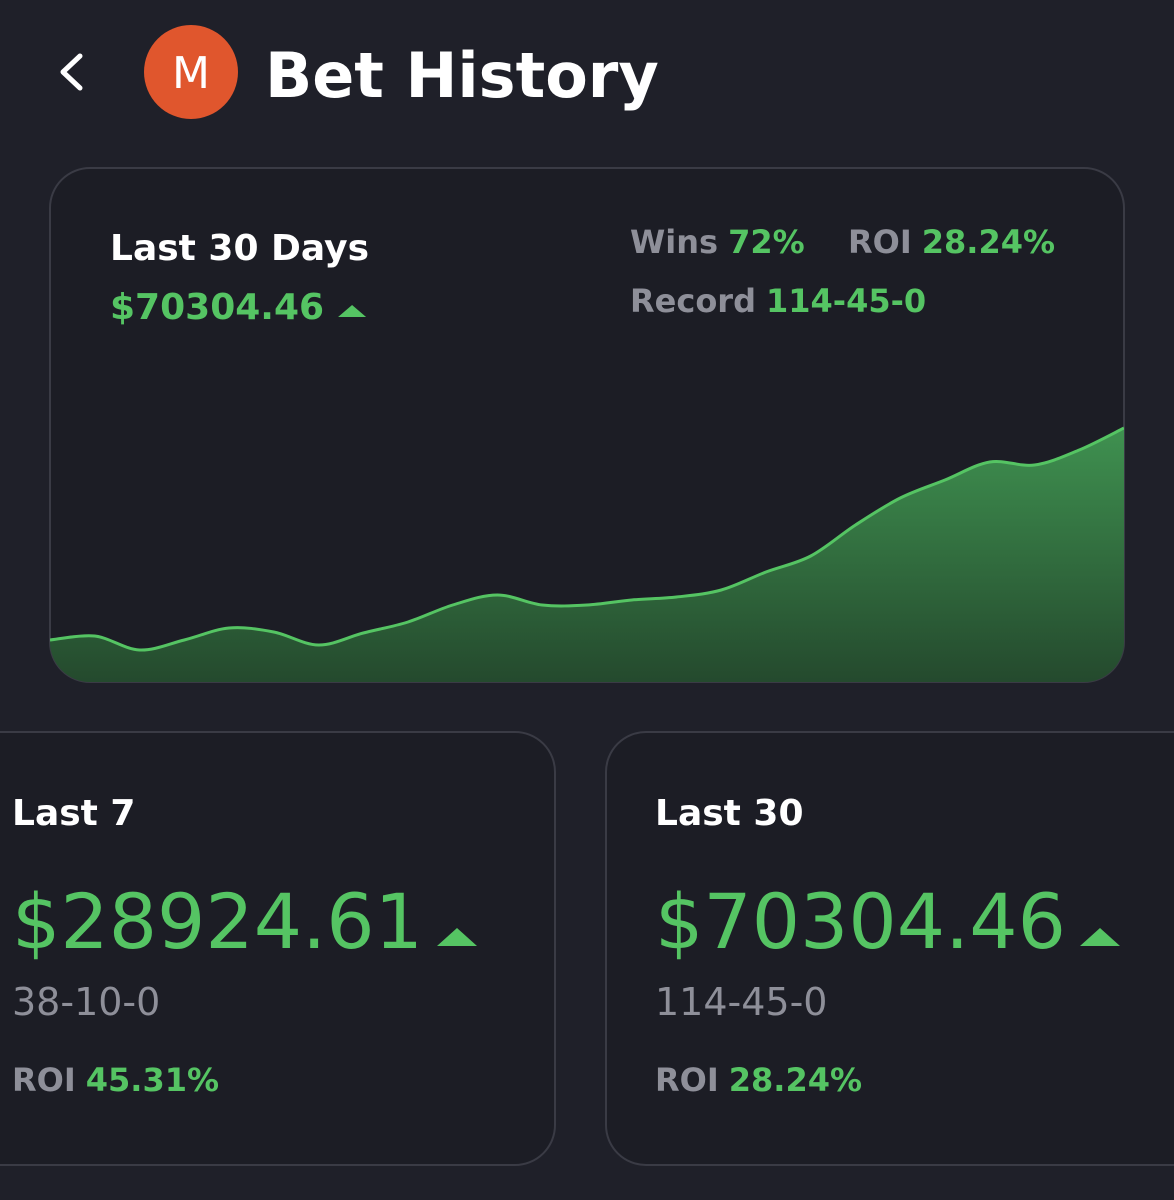  I want to click on card-roi: ROI 28.24%, so click(758, 1080).